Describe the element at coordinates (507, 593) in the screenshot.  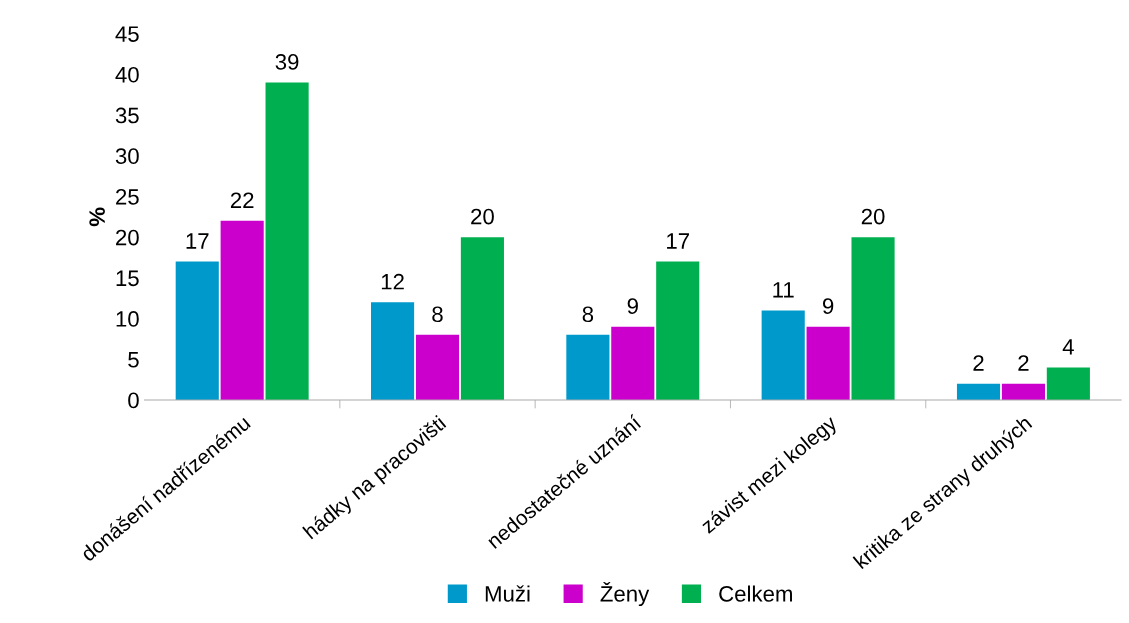
I see `legend-label: Muži` at that location.